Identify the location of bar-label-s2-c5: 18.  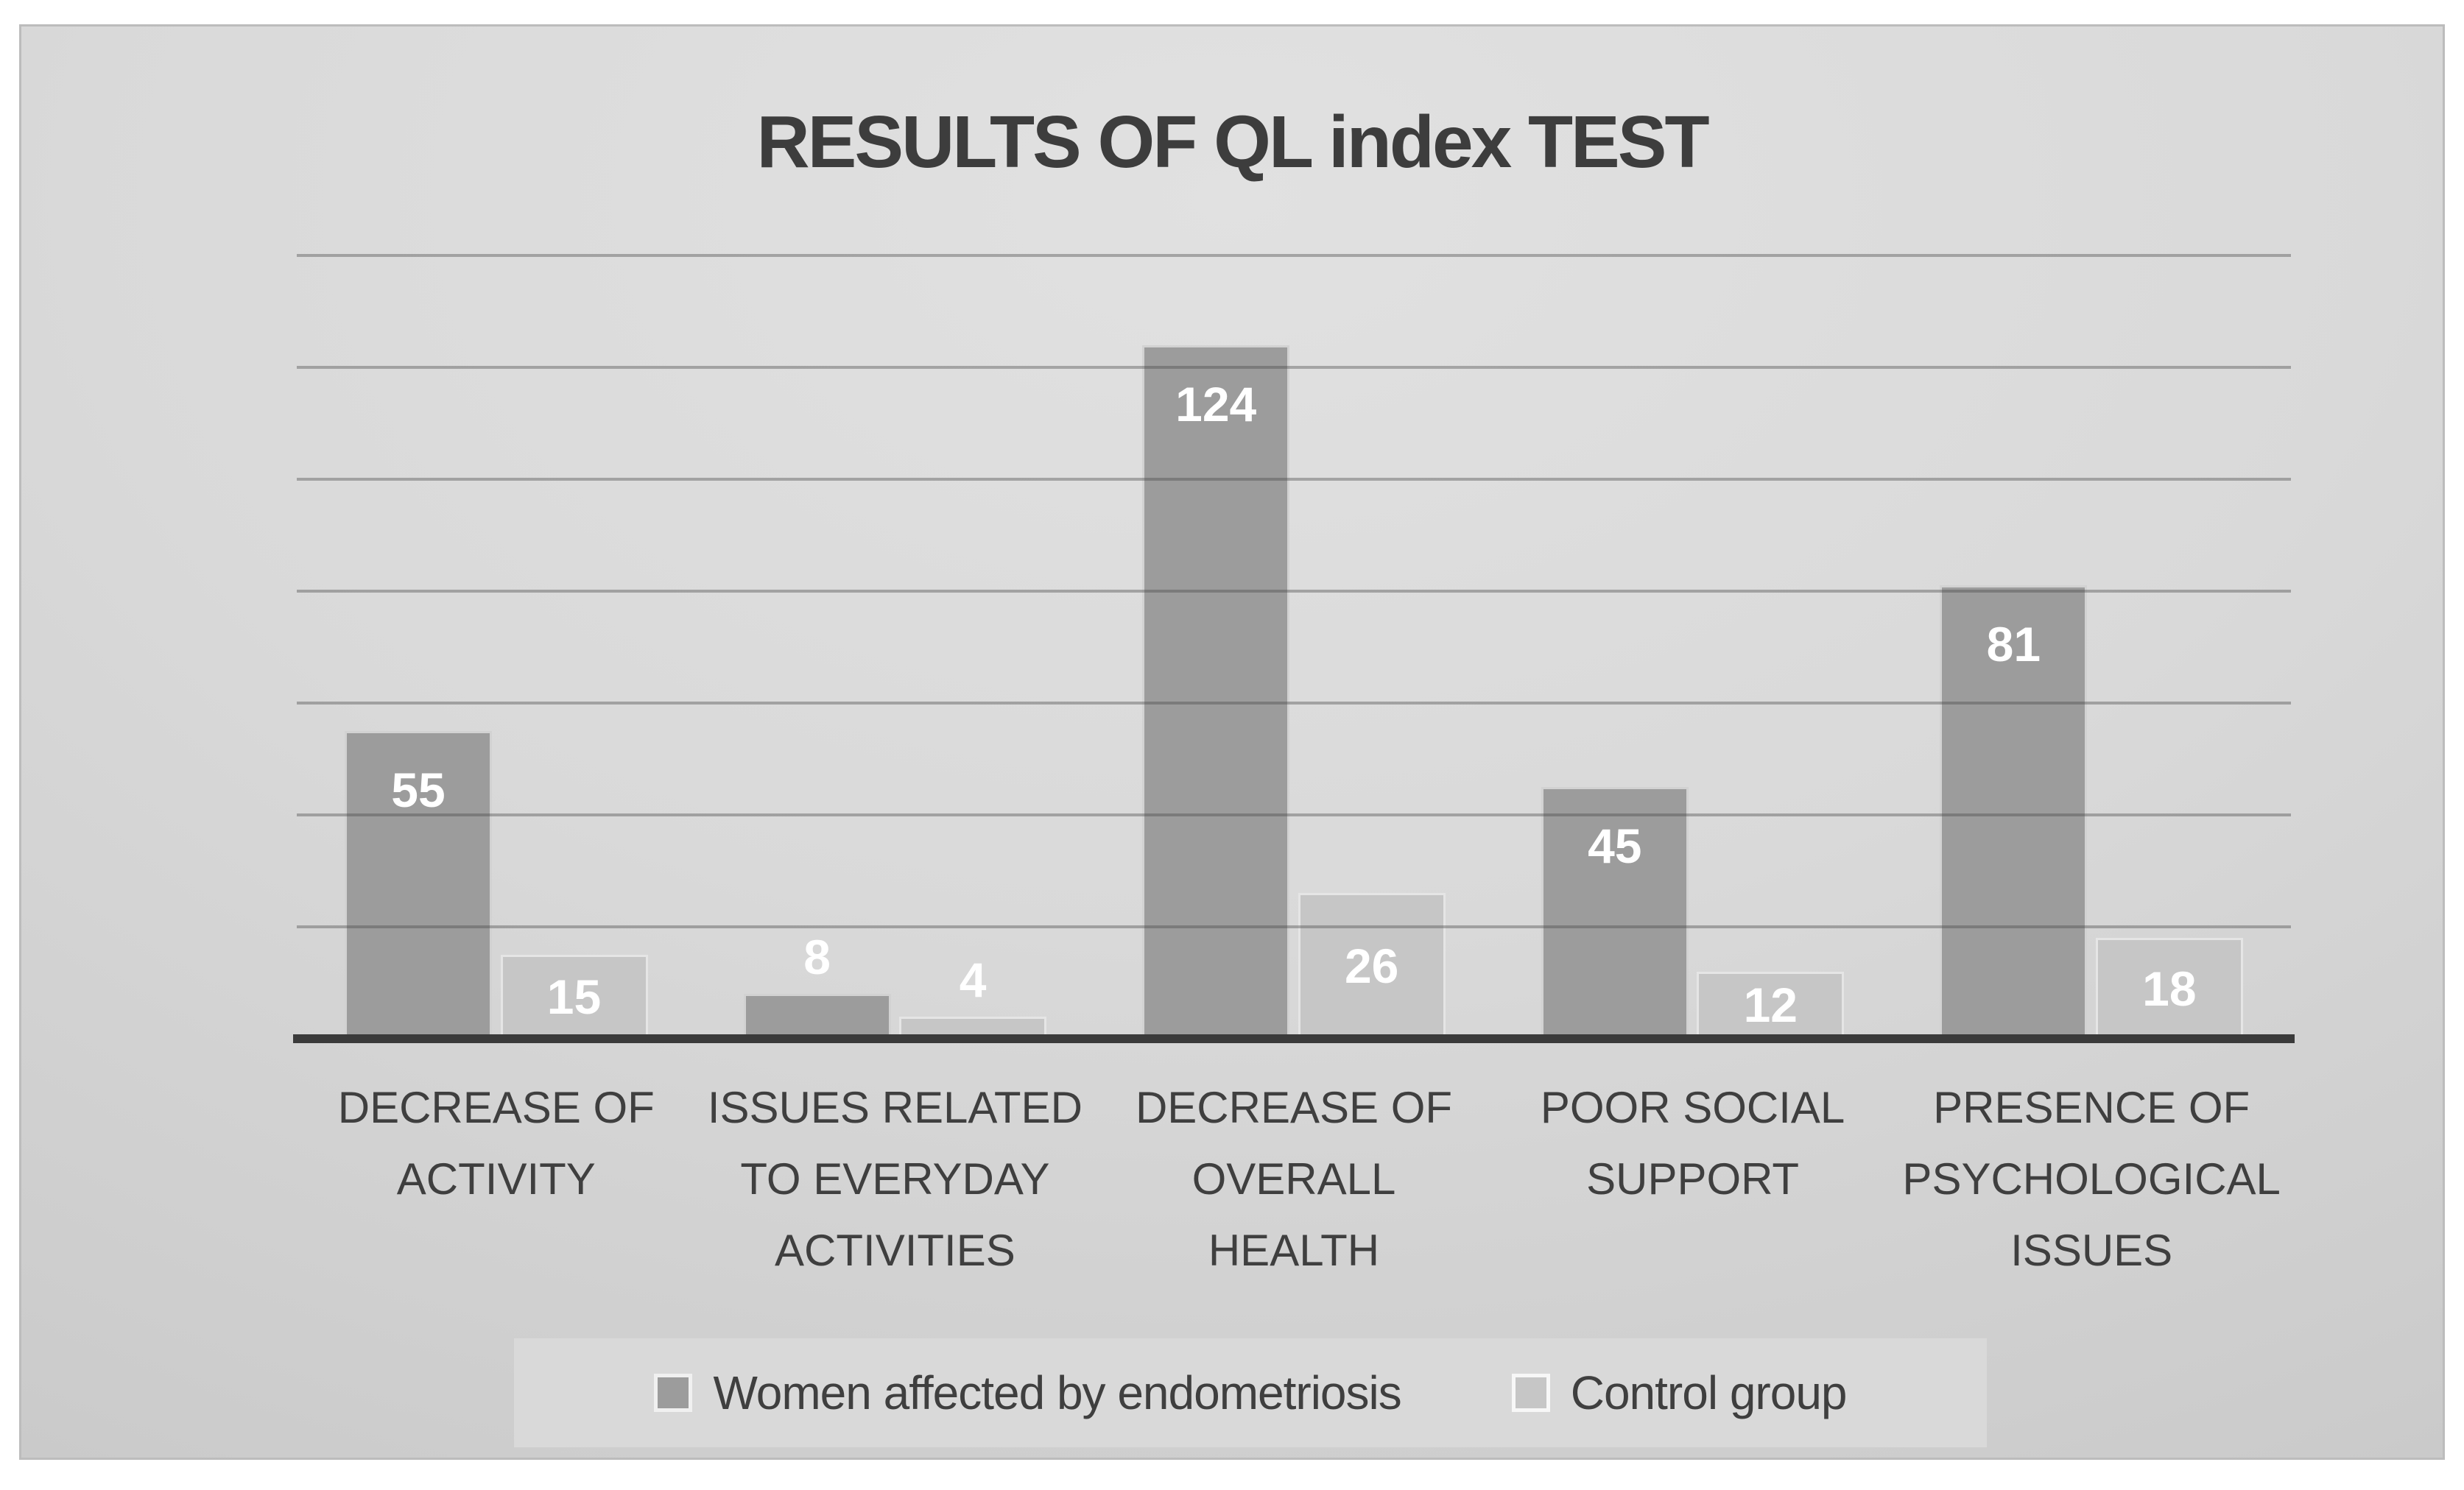
(2169, 988).